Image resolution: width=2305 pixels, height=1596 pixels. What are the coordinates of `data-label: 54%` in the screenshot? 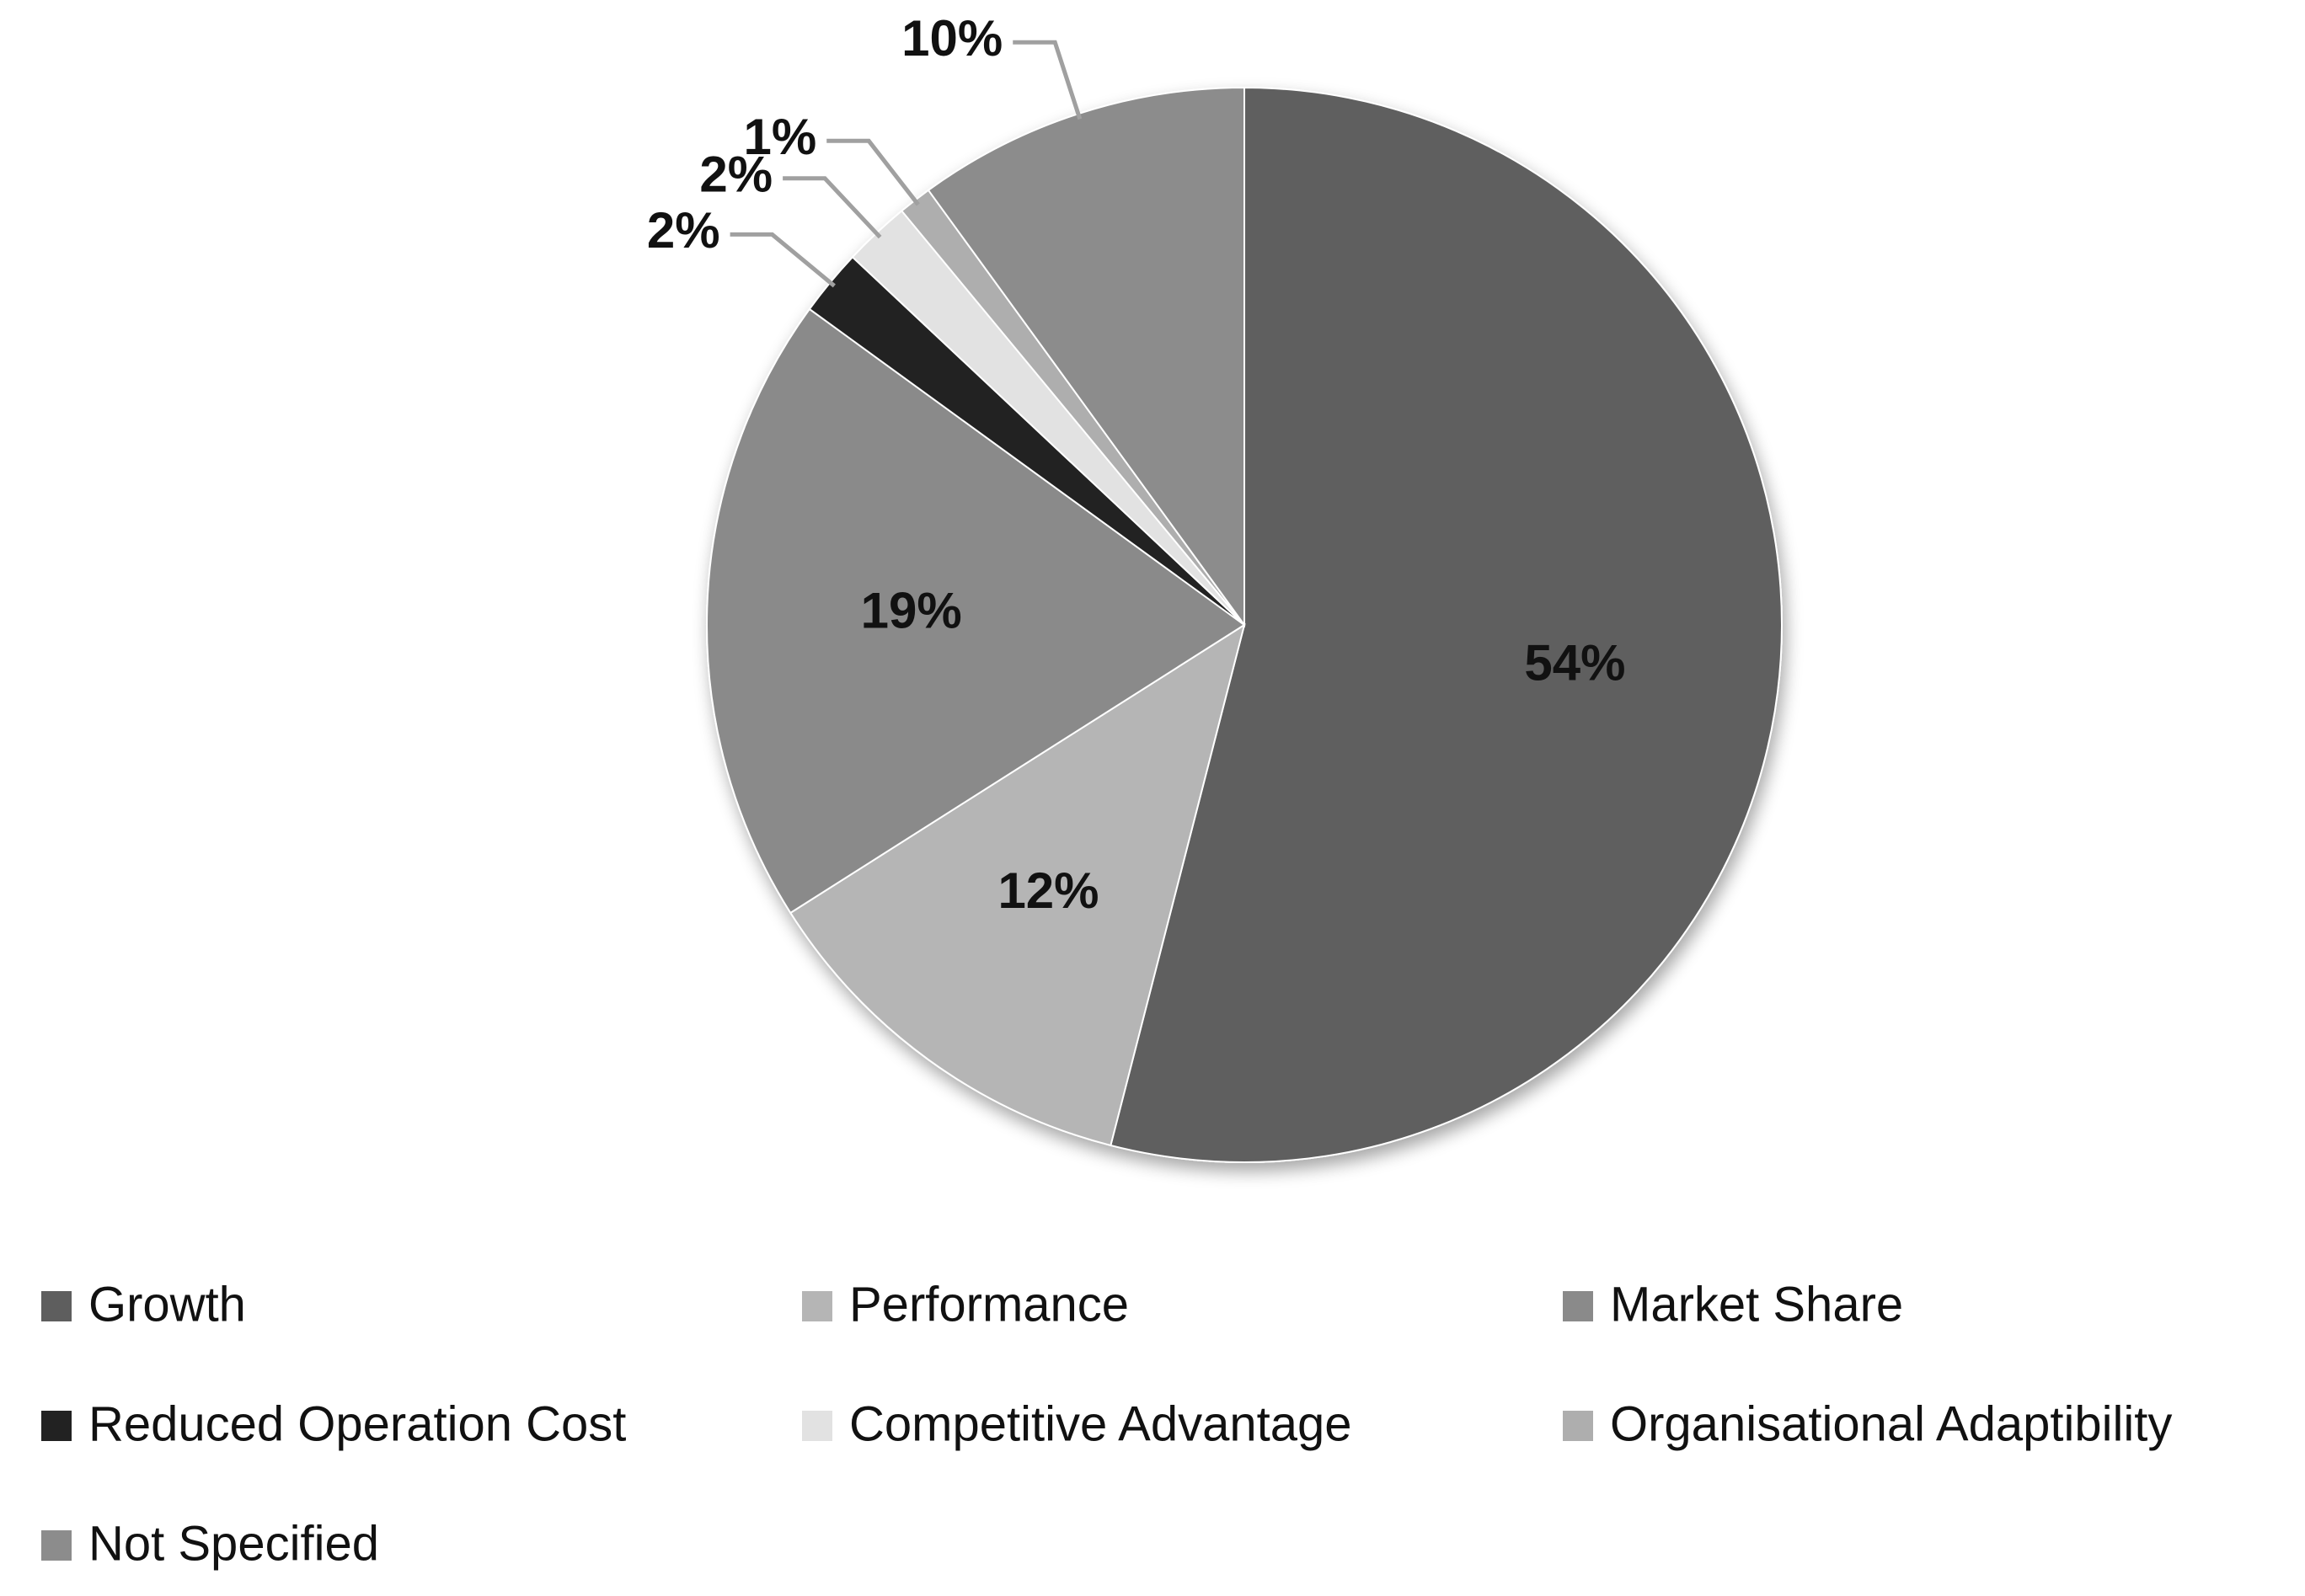 It's located at (1574, 662).